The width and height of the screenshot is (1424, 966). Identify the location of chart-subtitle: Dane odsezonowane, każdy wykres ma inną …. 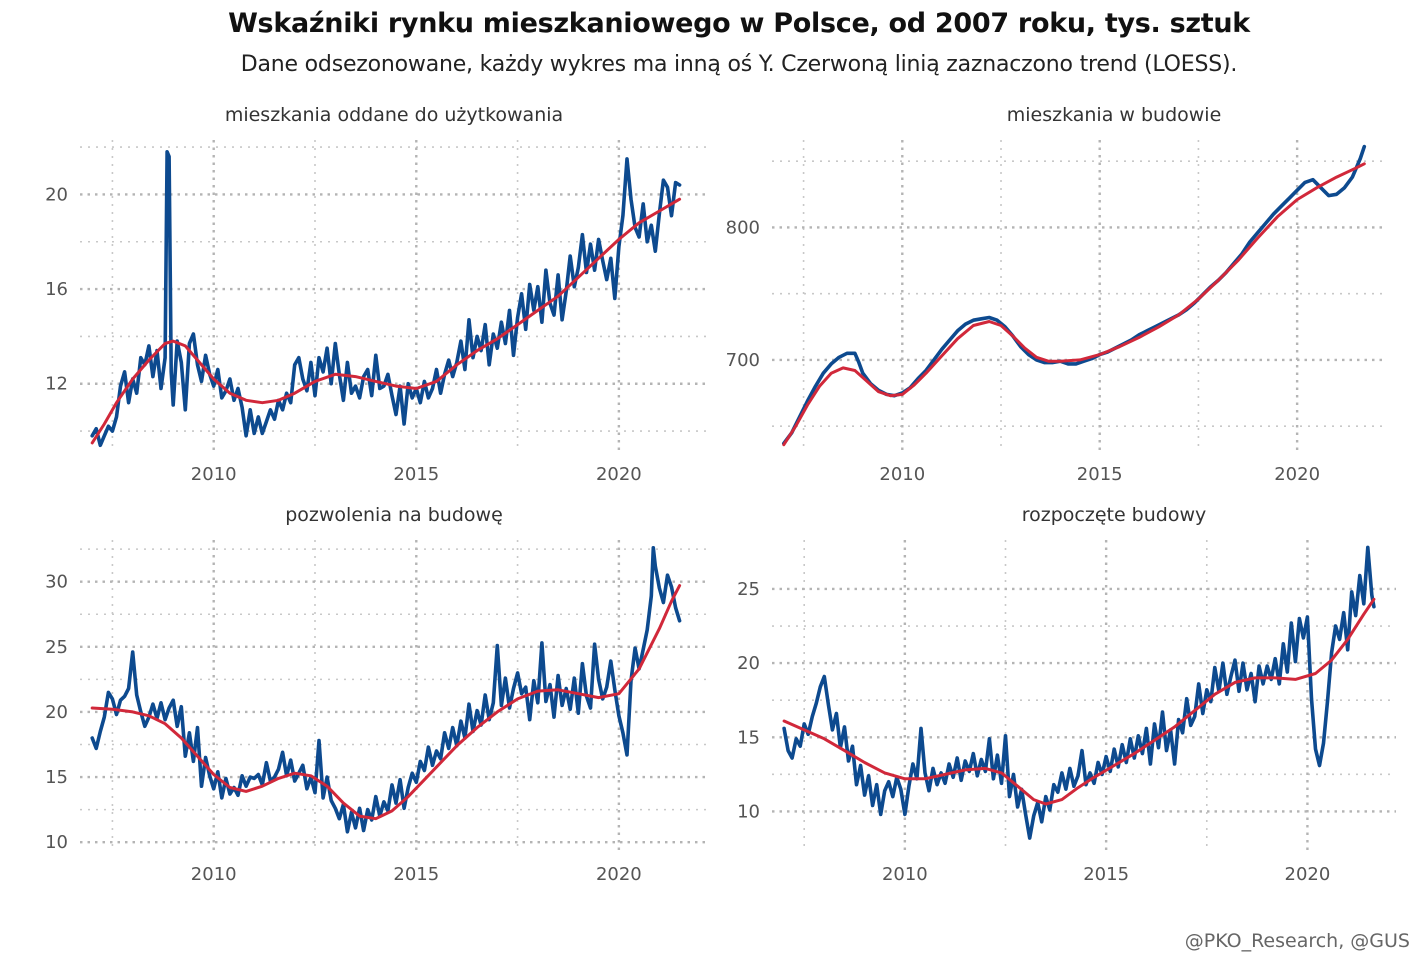
(739, 64).